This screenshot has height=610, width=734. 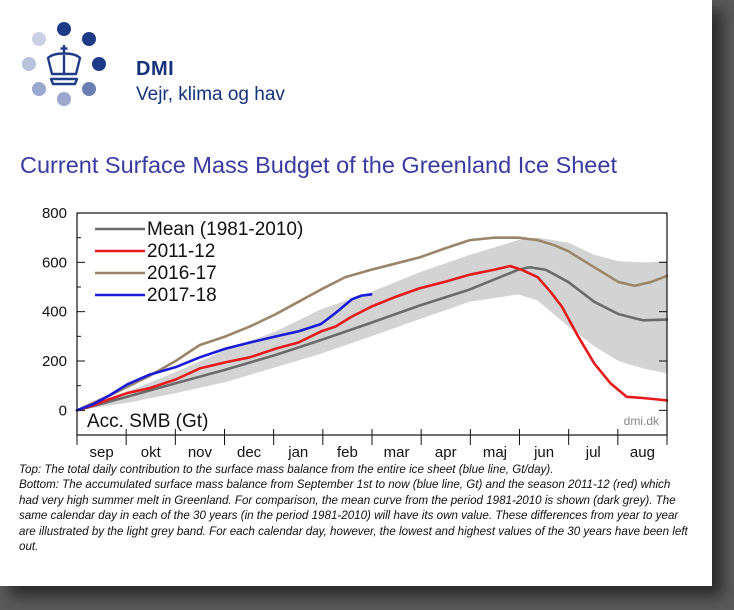 I want to click on y-tick-label: 400, so click(x=54, y=312).